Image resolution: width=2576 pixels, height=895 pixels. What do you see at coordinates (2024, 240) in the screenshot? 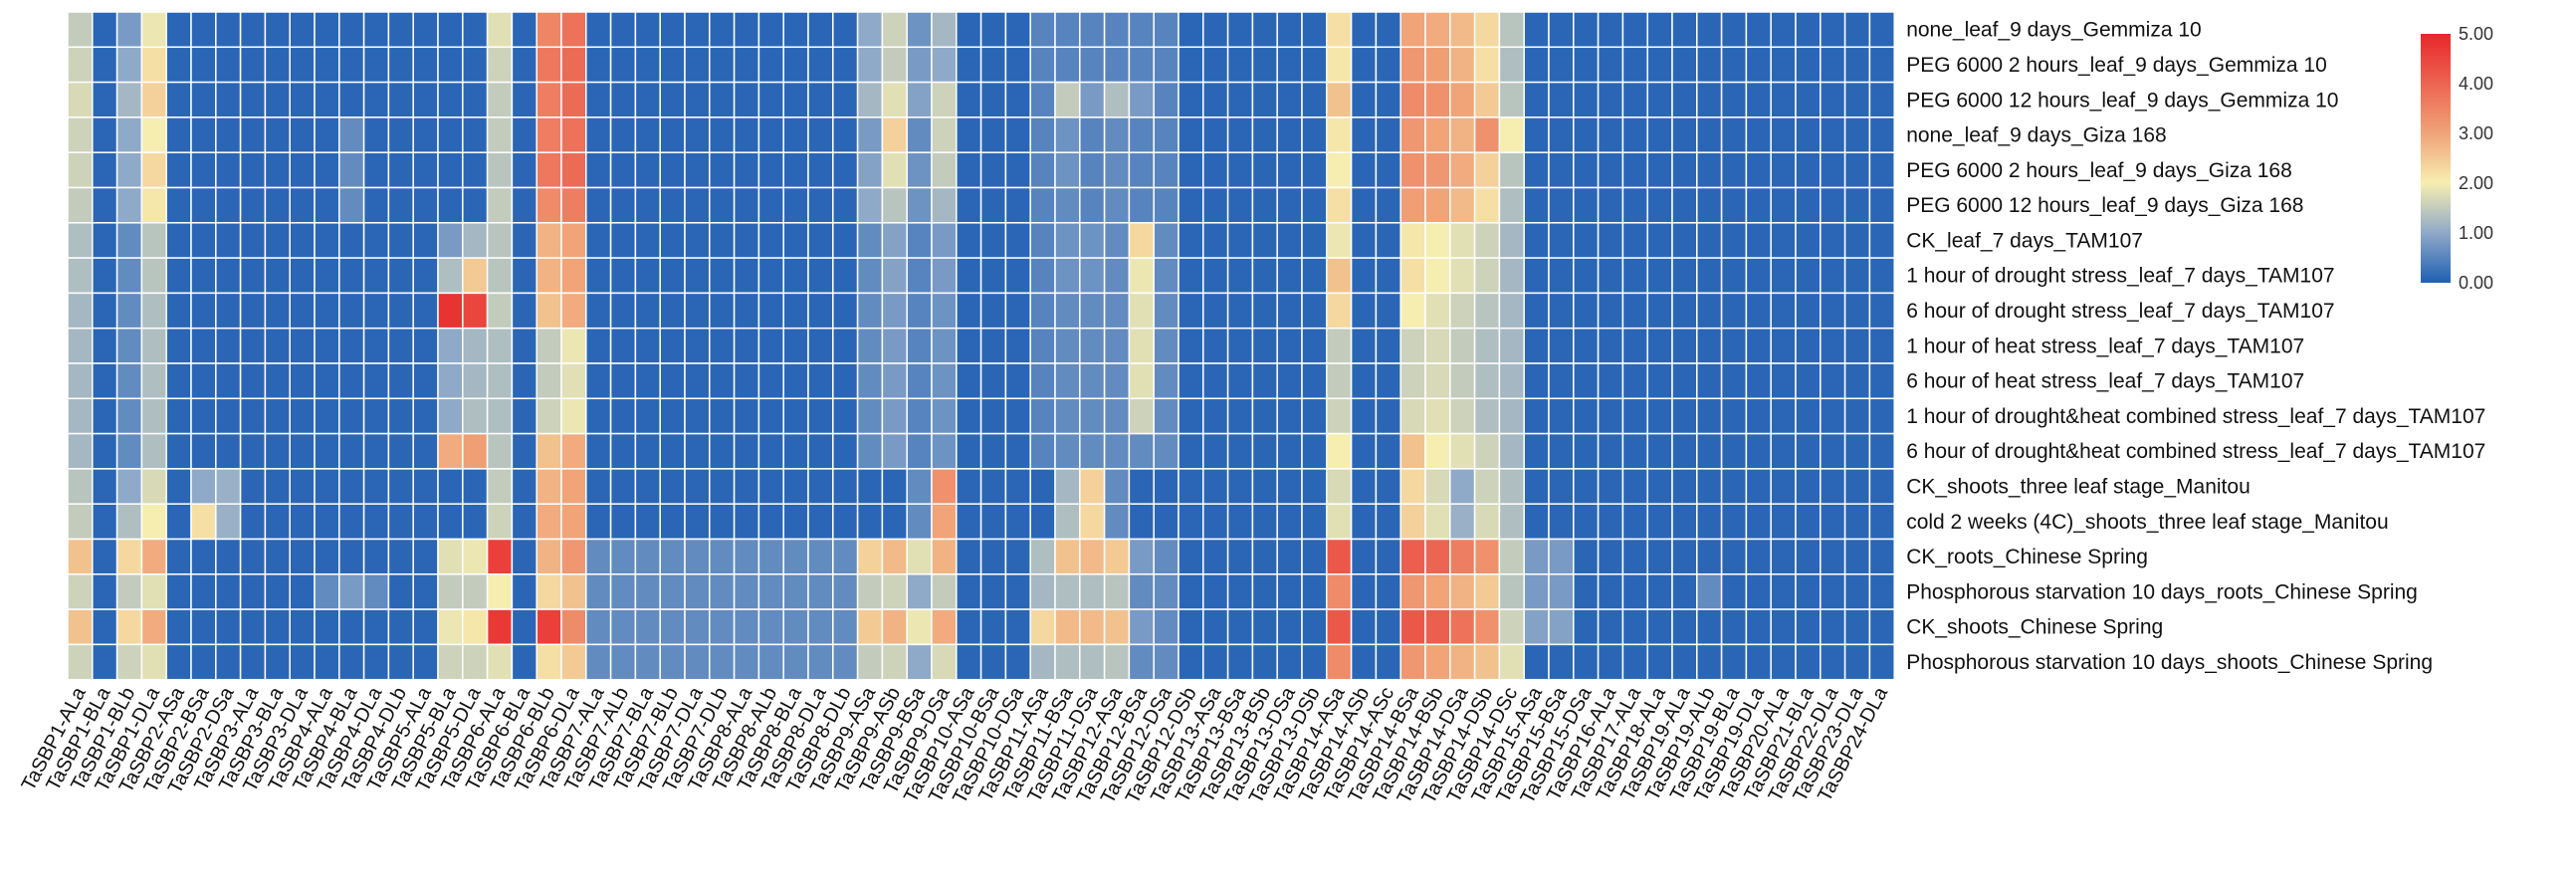
I see `row-label: CK_leaf_7 days_TAM107` at bounding box center [2024, 240].